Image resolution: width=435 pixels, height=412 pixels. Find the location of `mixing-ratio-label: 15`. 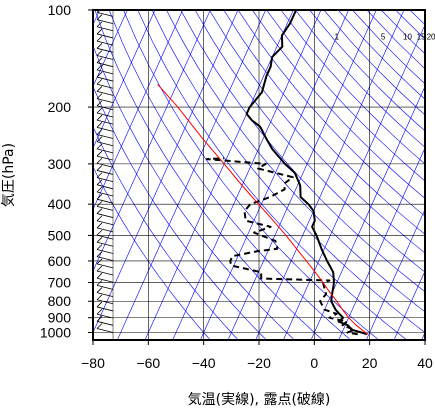

mixing-ratio-label: 15 is located at coordinates (421, 37).